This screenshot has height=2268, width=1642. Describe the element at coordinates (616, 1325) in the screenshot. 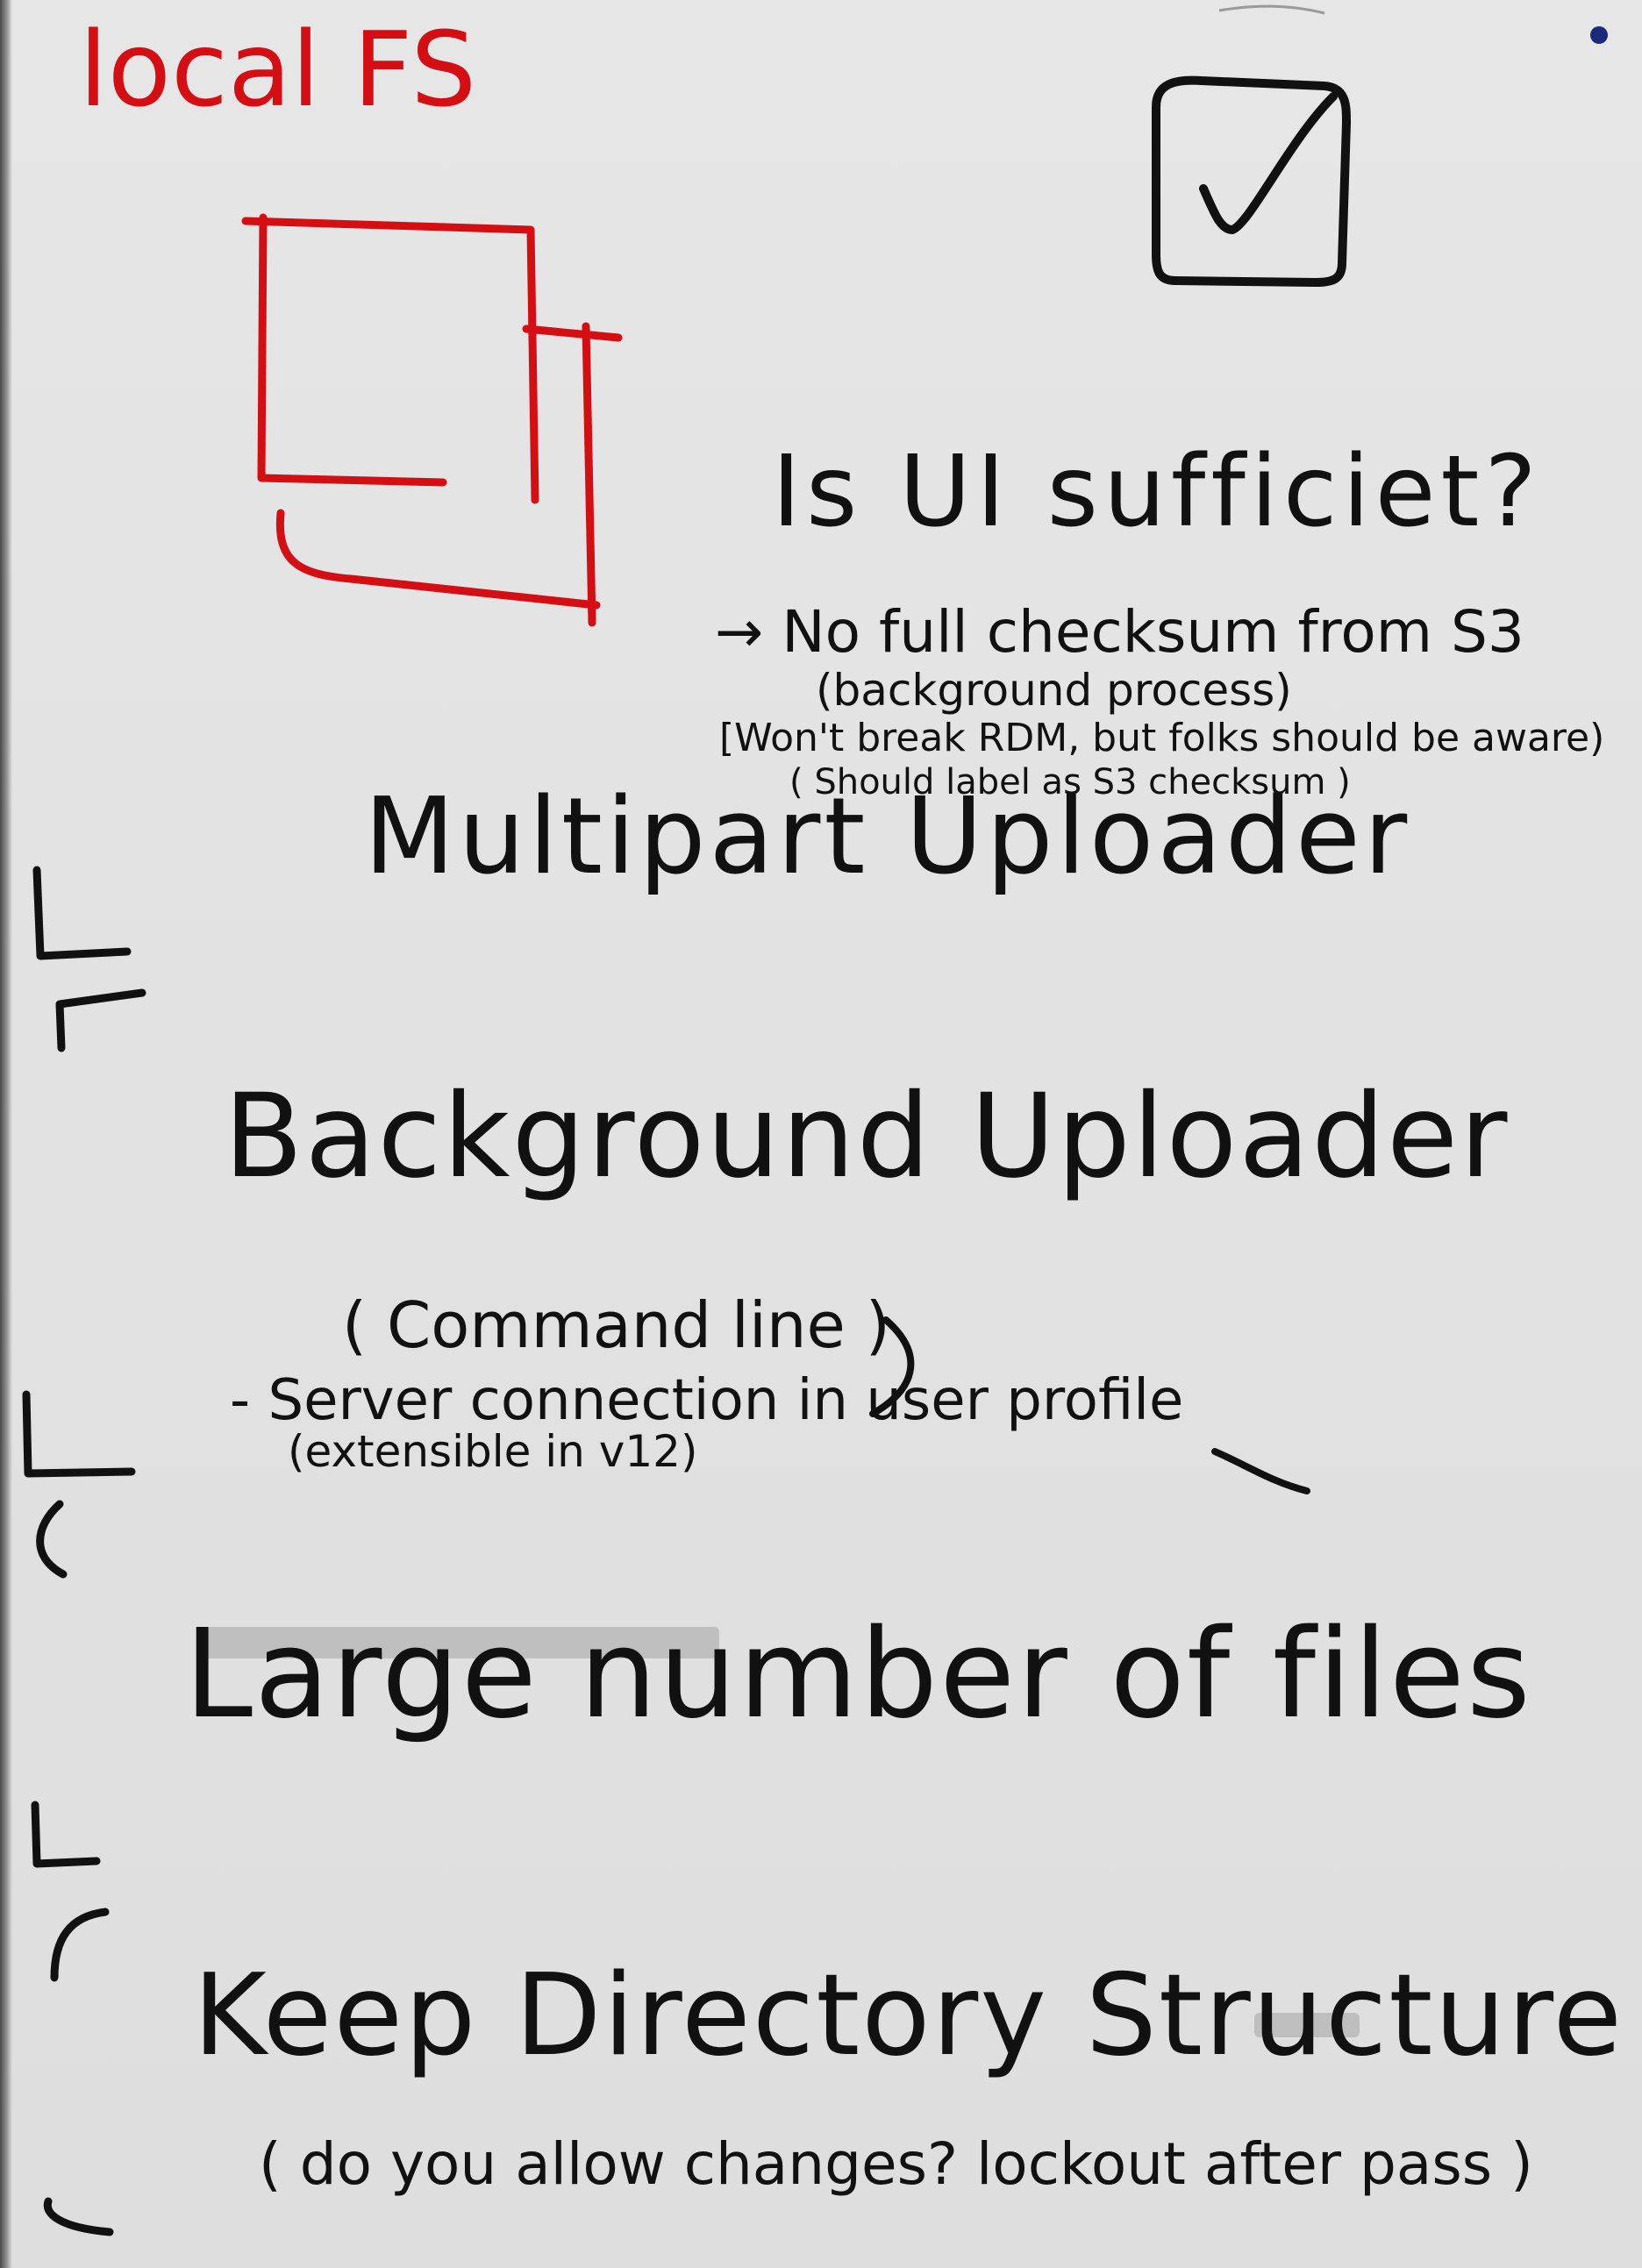

I see `note-command-line: ( Command line )` at that location.